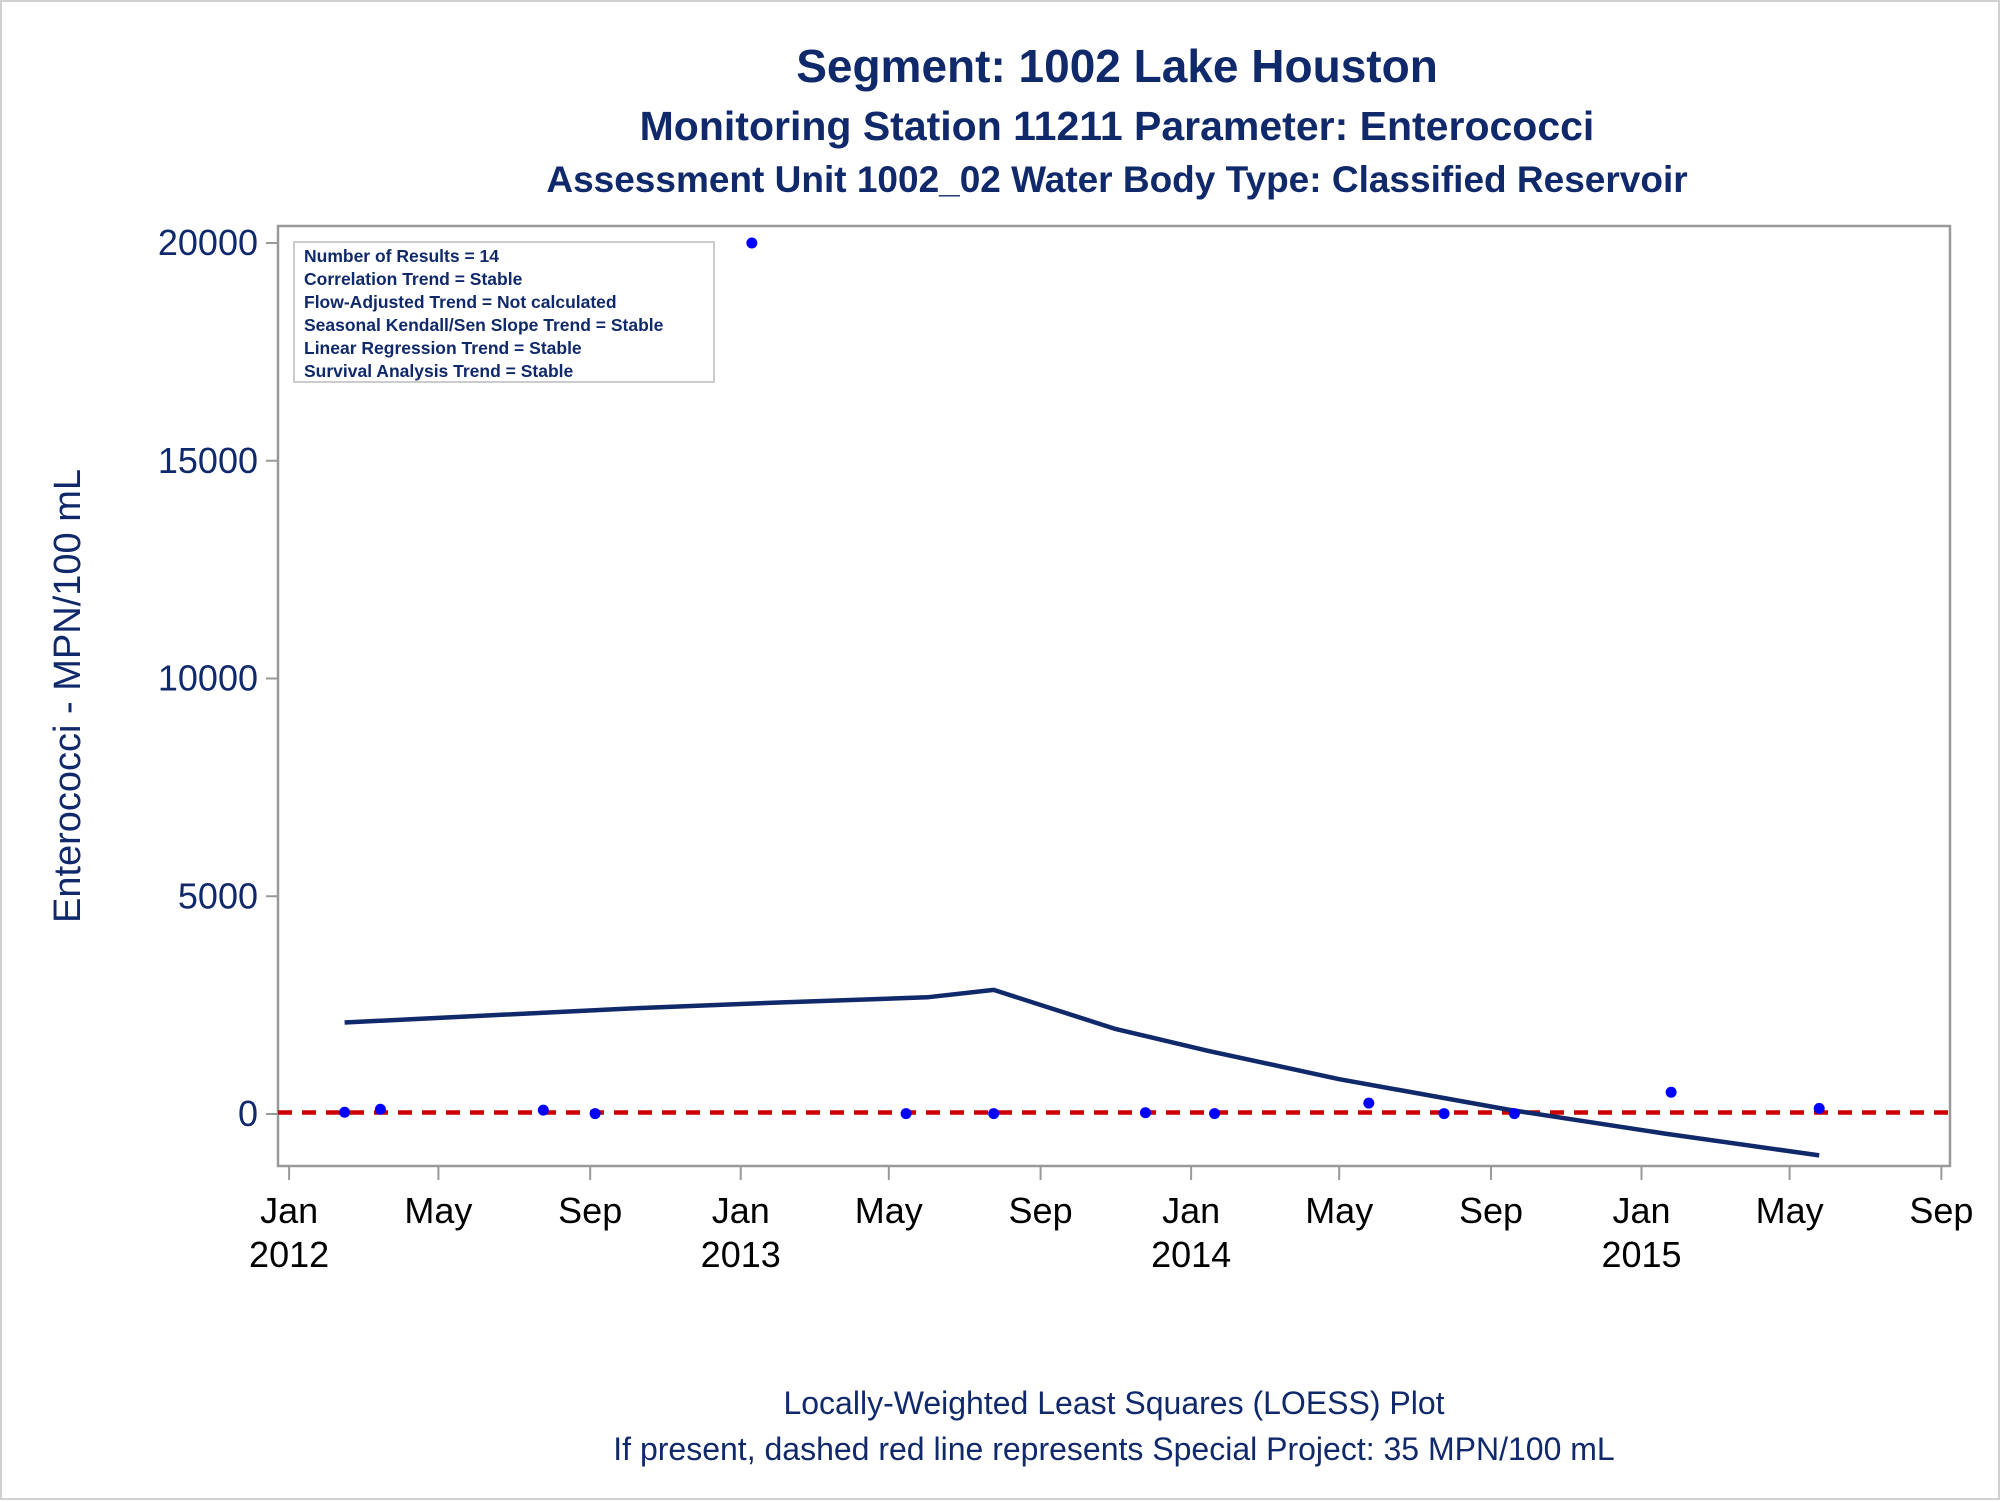 The height and width of the screenshot is (1502, 2000). What do you see at coordinates (1191, 1254) in the screenshot?
I see `x-tick-year-label: 2014` at bounding box center [1191, 1254].